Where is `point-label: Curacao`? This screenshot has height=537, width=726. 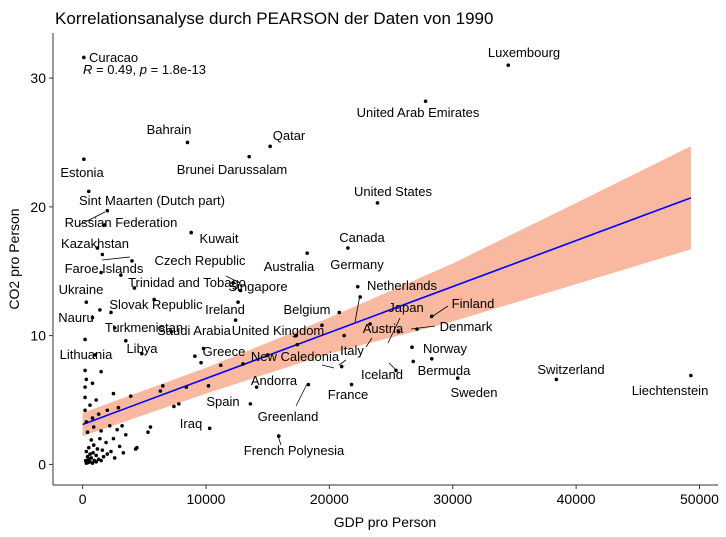 point-label: Curacao is located at coordinates (113, 57).